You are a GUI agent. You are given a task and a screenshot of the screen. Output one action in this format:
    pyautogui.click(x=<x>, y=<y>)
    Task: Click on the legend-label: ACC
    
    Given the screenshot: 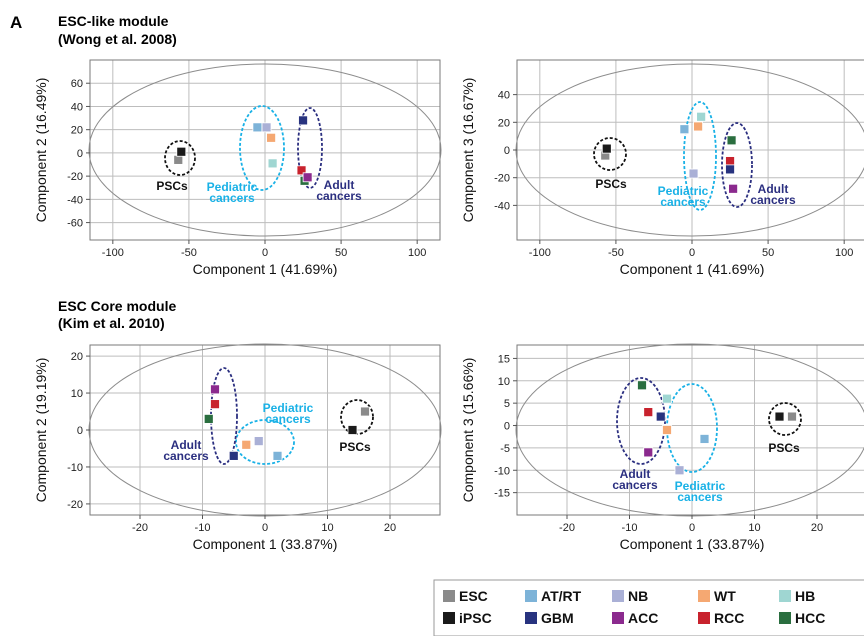 What is the action you would take?
    pyautogui.click(x=643, y=618)
    